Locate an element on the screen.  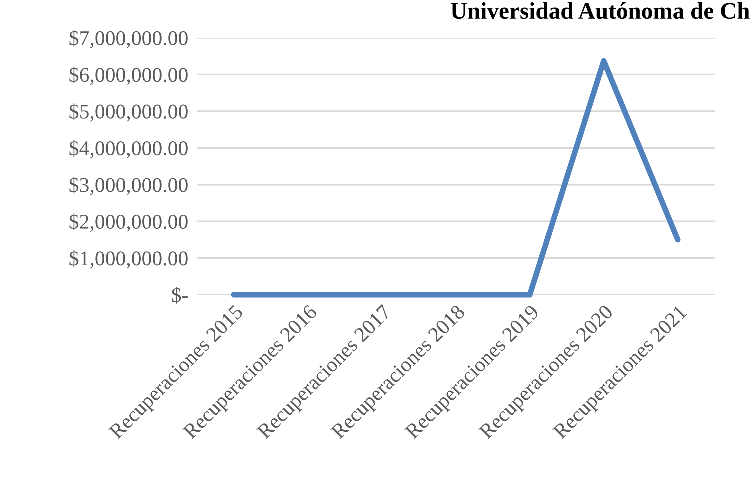
y-tick-label: $2,000,000.00 is located at coordinates (129, 223).